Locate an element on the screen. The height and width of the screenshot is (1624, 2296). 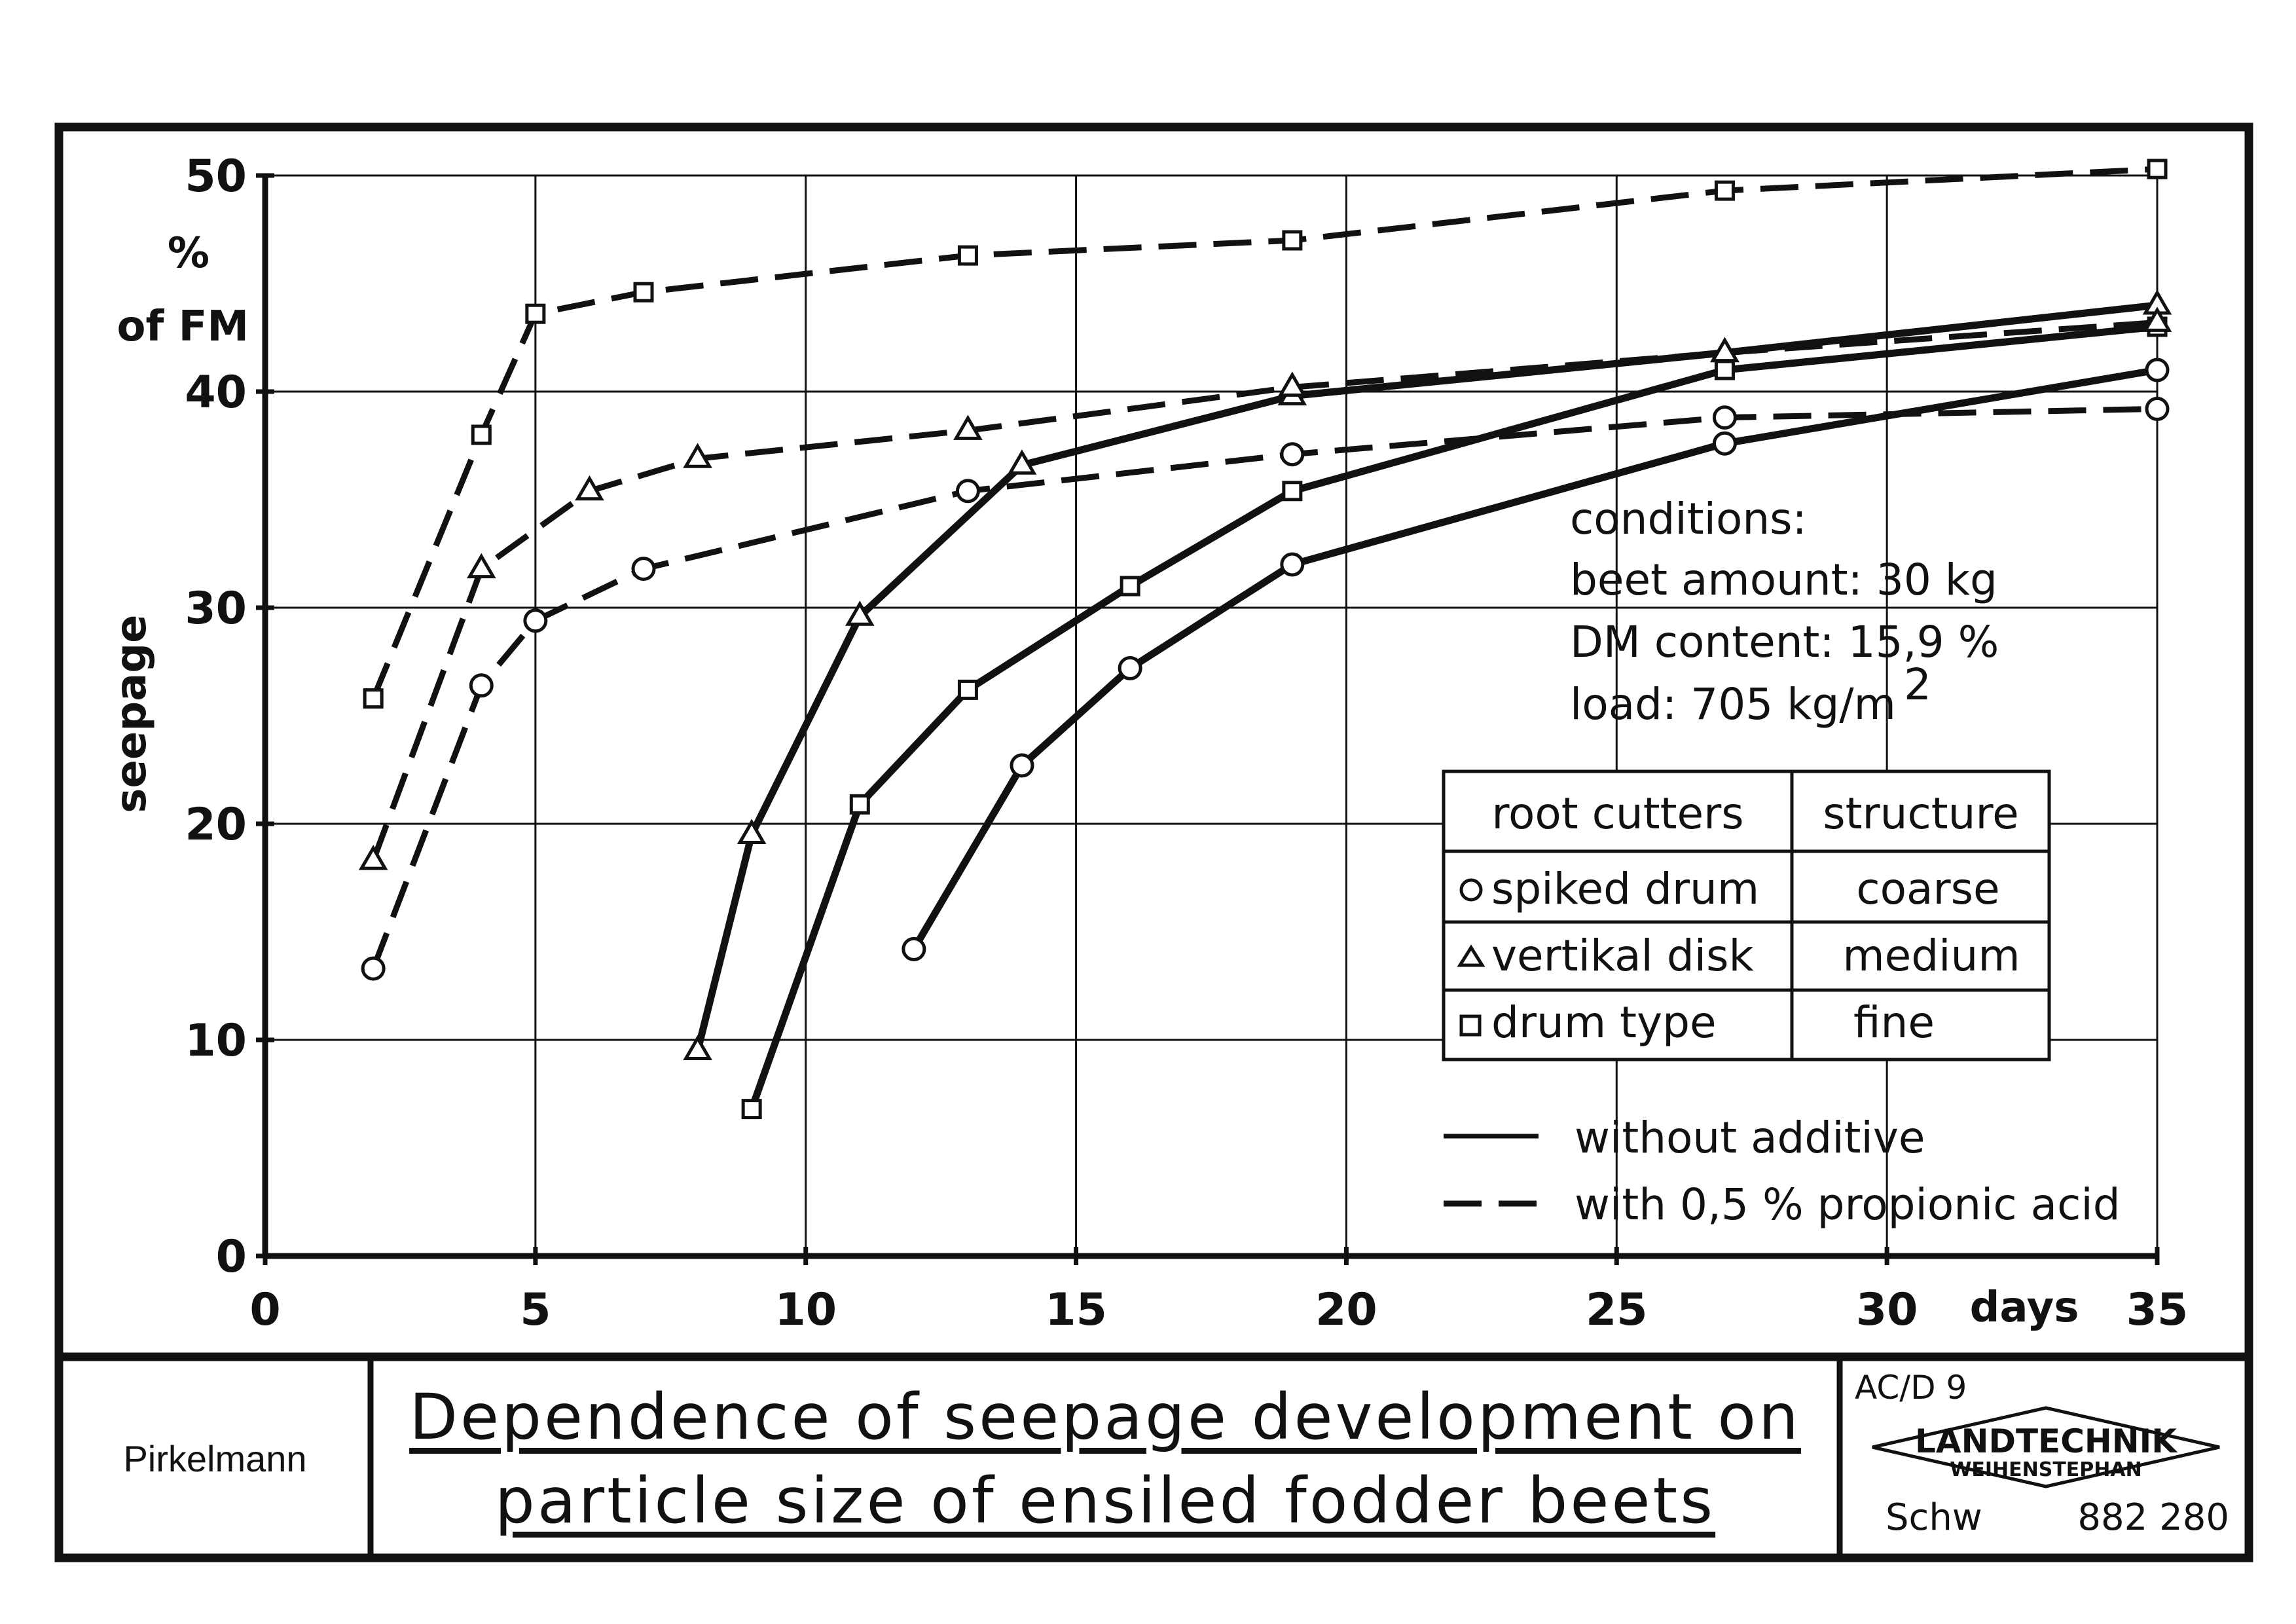
title-line-1: Dependence of seepage development on is located at coordinates (1105, 1417).